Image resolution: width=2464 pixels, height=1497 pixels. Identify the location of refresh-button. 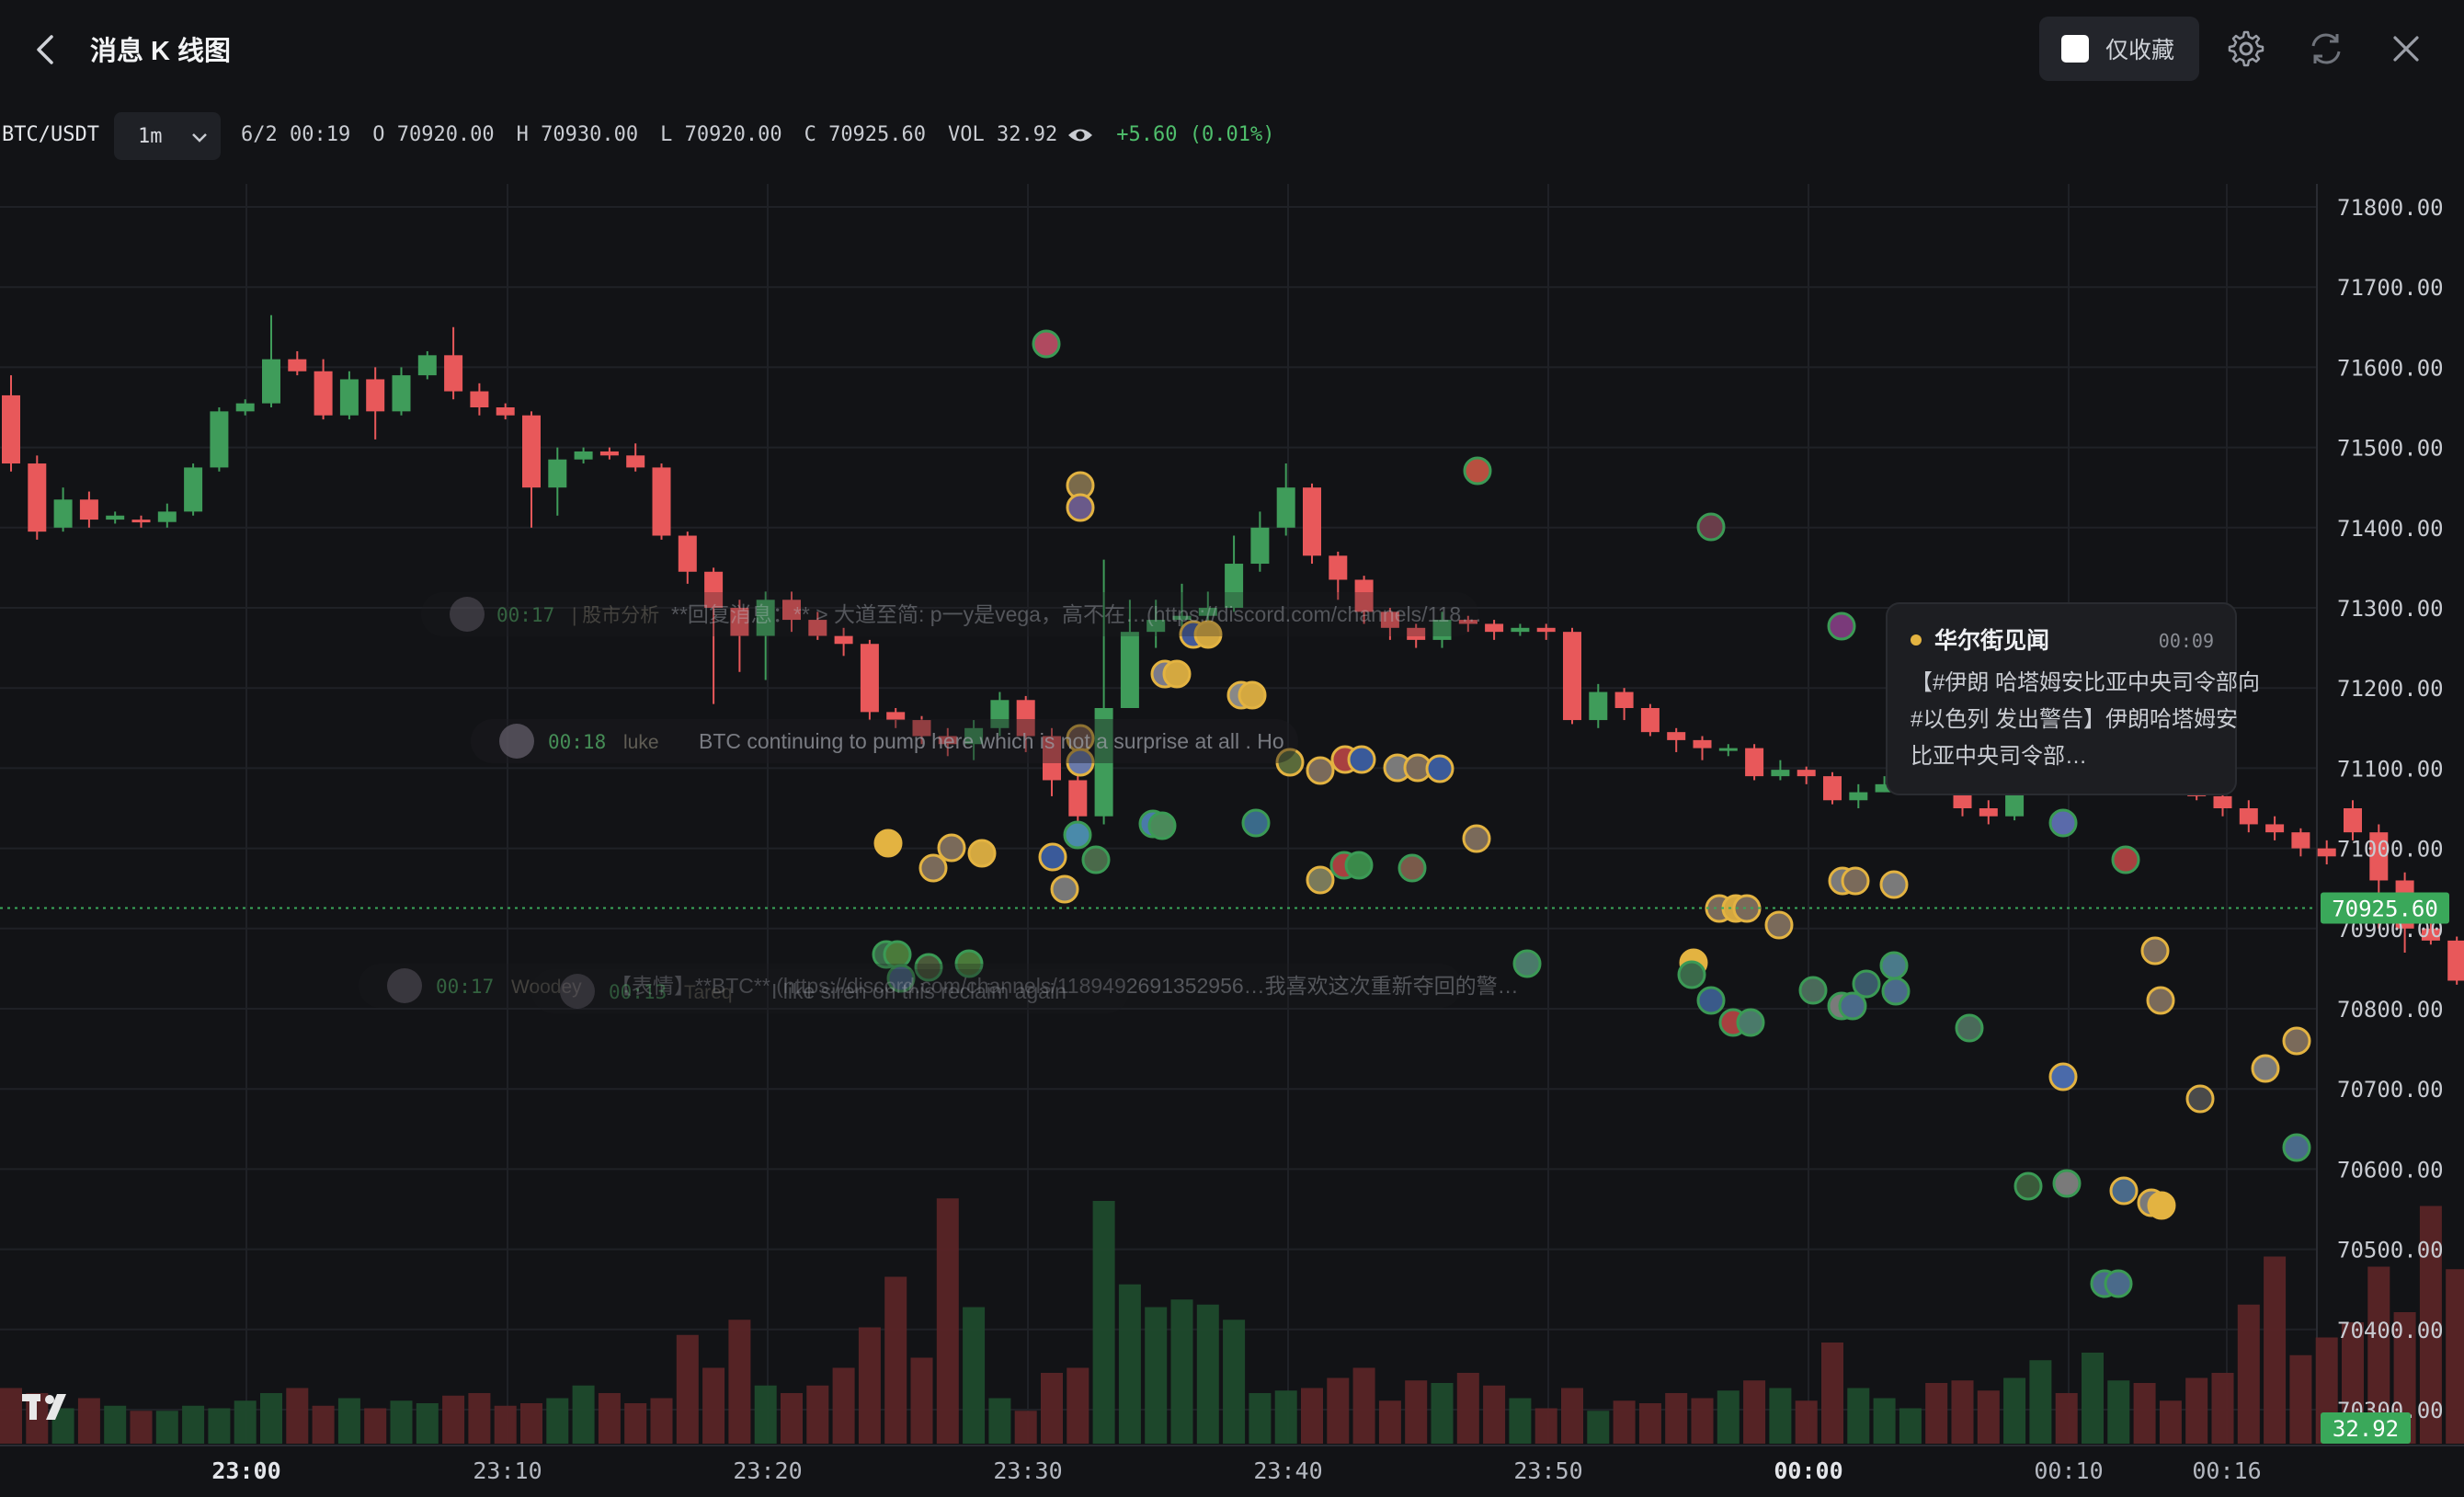
(2326, 49).